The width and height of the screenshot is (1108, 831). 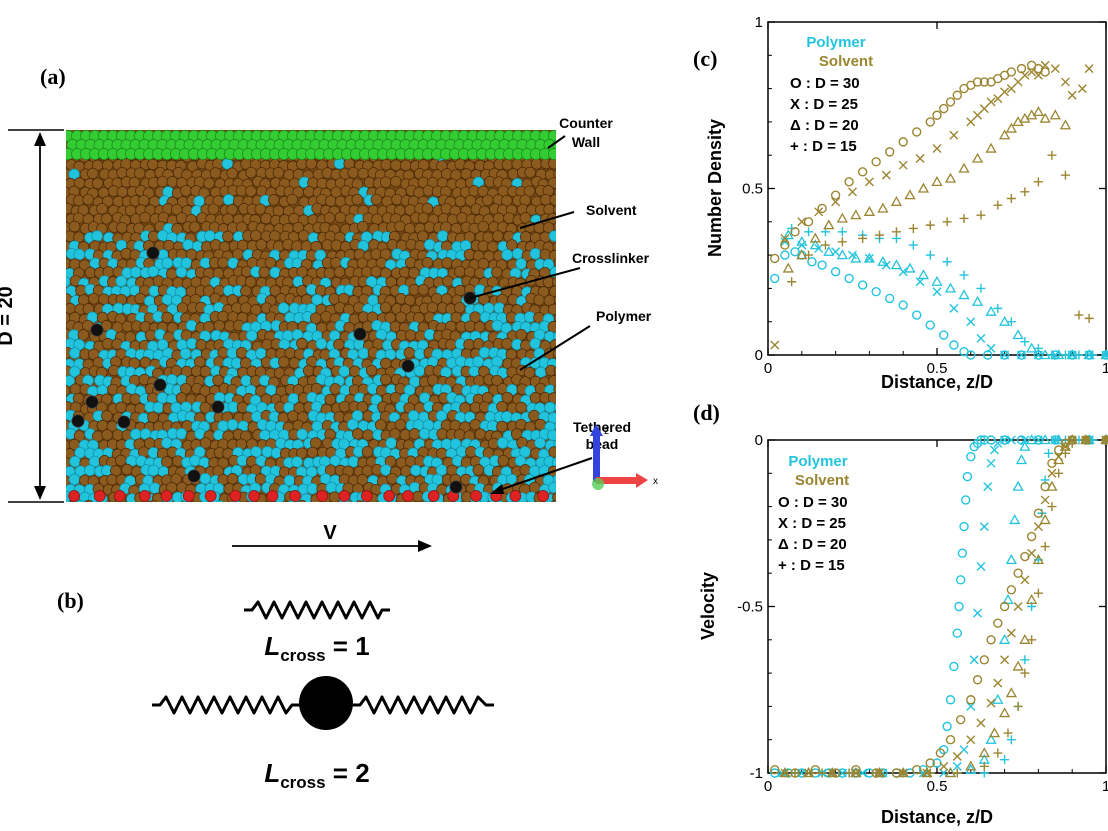 What do you see at coordinates (817, 461) in the screenshot?
I see `legend-d-polymer: Polymer` at bounding box center [817, 461].